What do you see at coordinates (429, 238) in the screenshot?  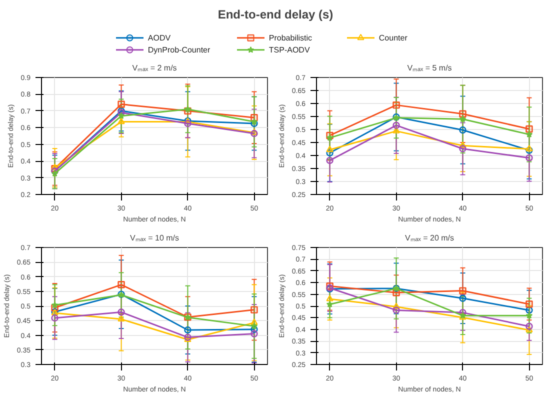 I see `chart-title: Vₘₐₓ = 20 m/s` at bounding box center [429, 238].